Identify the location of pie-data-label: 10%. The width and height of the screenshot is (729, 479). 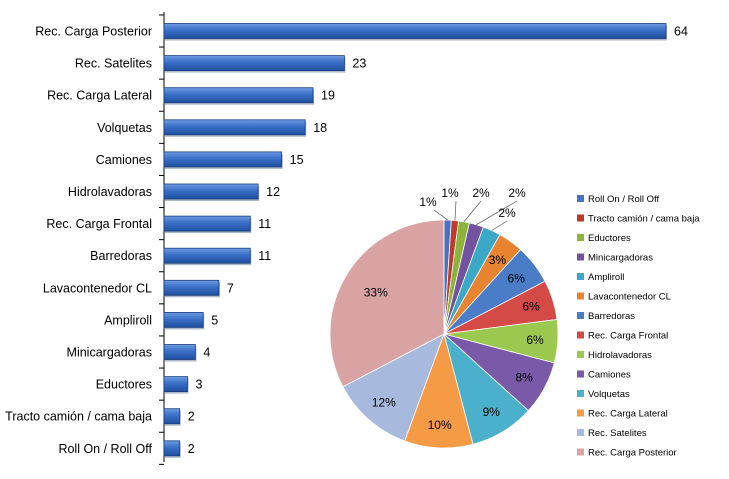
(440, 425).